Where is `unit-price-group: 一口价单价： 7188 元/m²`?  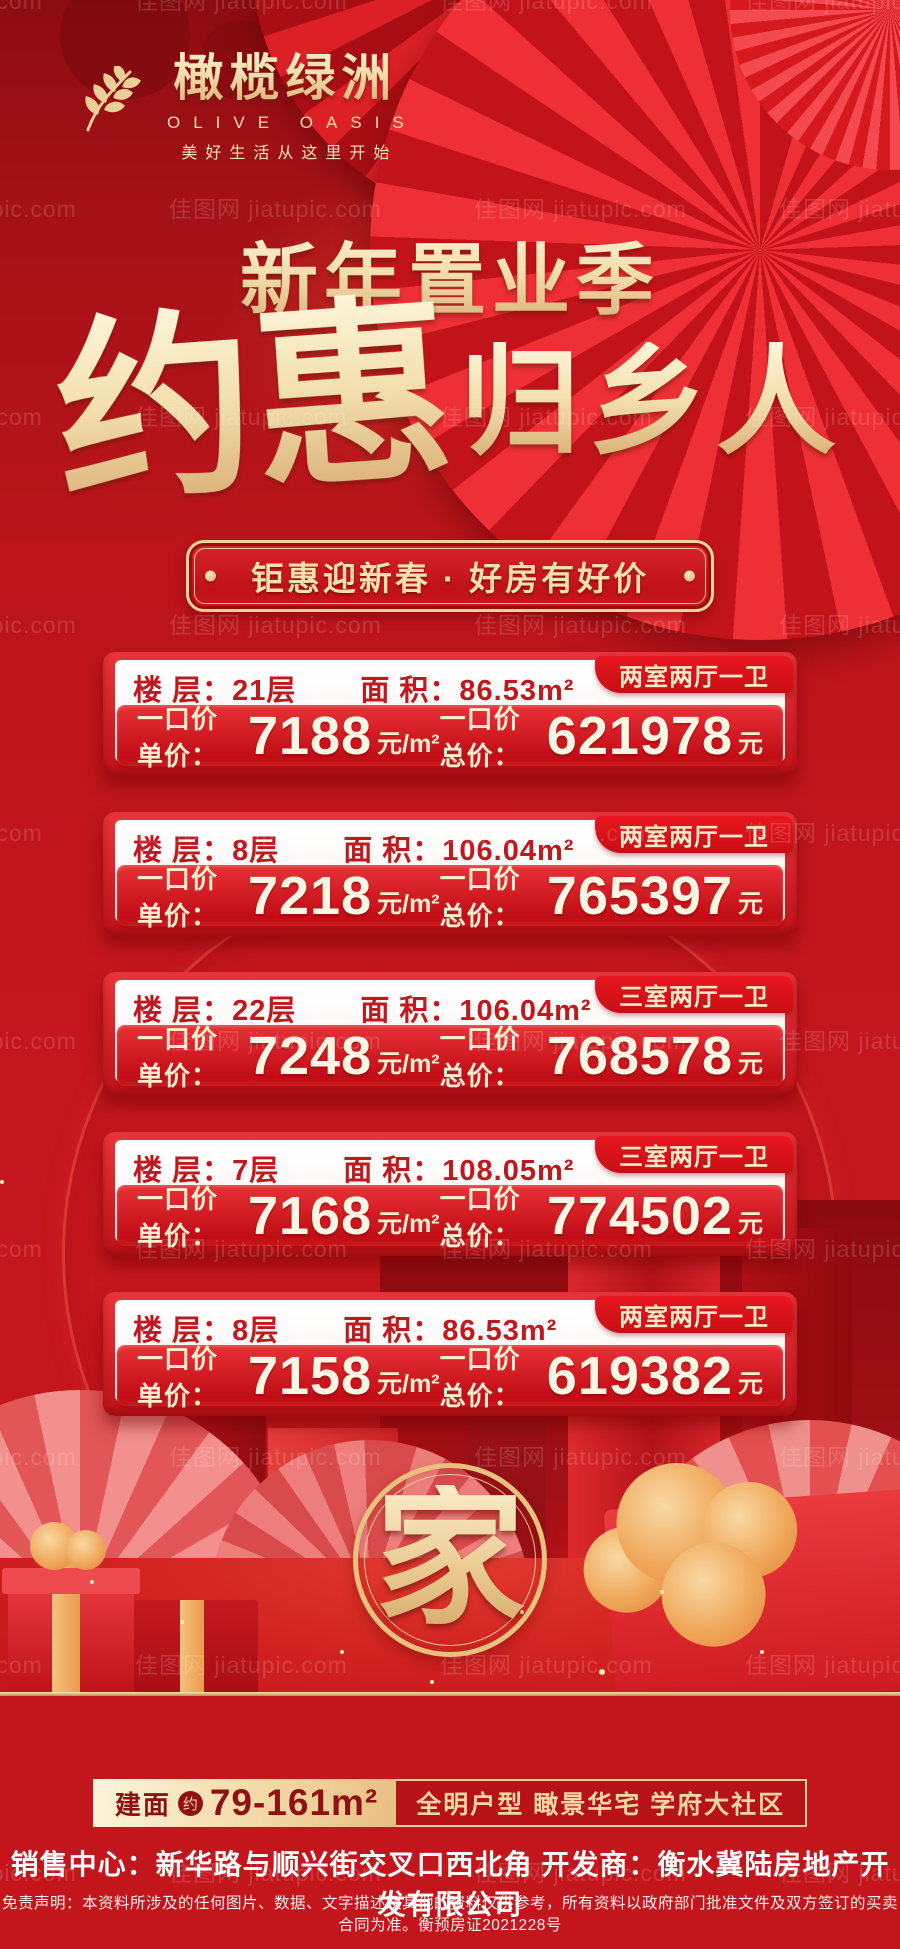 unit-price-group: 一口价单价： 7188 元/m² is located at coordinates (288, 736).